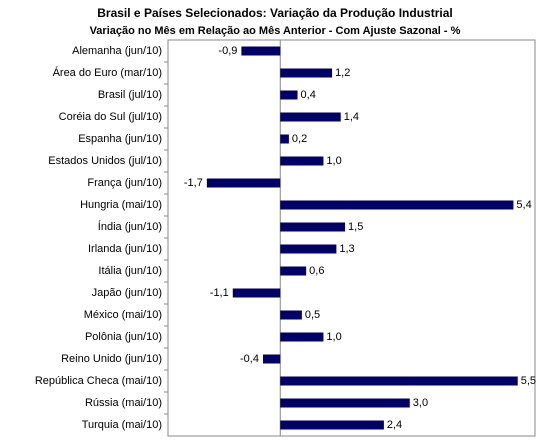 This screenshot has width=550, height=440. What do you see at coordinates (120, 139) in the screenshot?
I see `y-tick-label: Espanha (jun/10)` at bounding box center [120, 139].